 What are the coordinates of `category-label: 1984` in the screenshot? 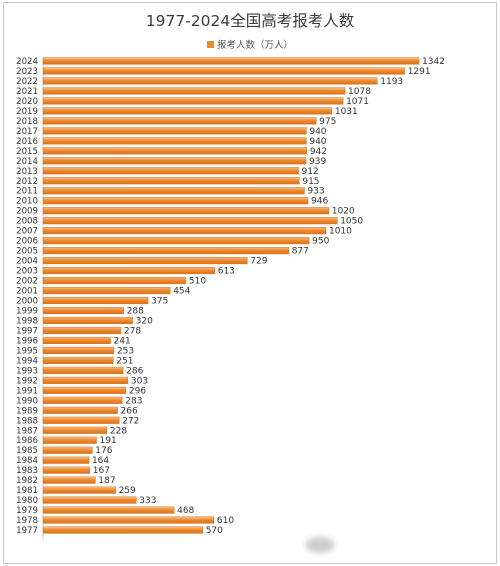 It's located at (27, 461).